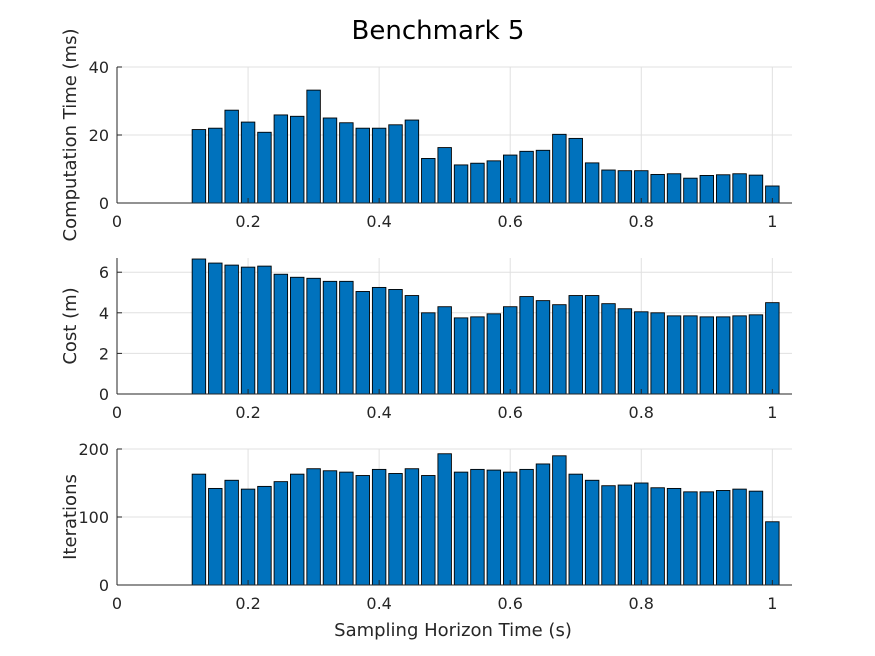 This screenshot has height=656, width=875. I want to click on y-tick-label: 0, so click(104, 203).